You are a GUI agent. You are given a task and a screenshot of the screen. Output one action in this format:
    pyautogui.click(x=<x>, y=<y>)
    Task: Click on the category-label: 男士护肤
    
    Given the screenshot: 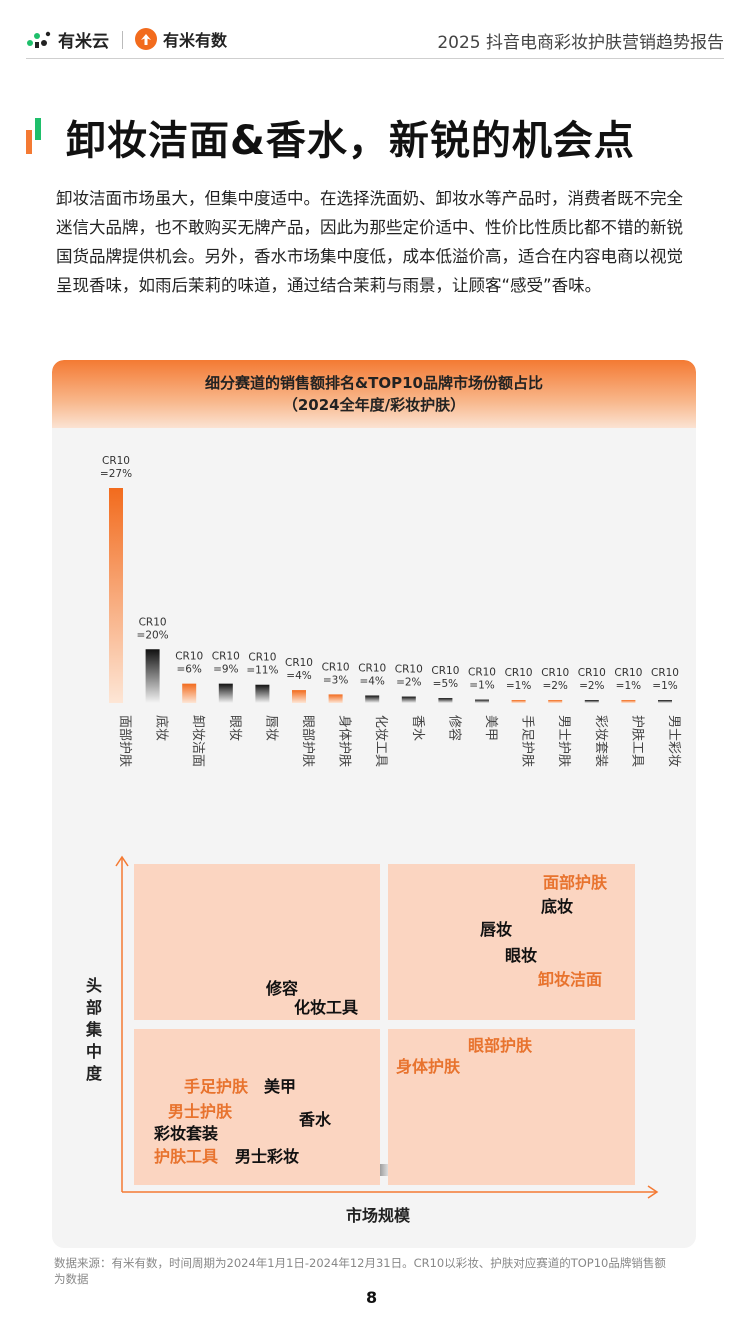 What is the action you would take?
    pyautogui.click(x=563, y=741)
    